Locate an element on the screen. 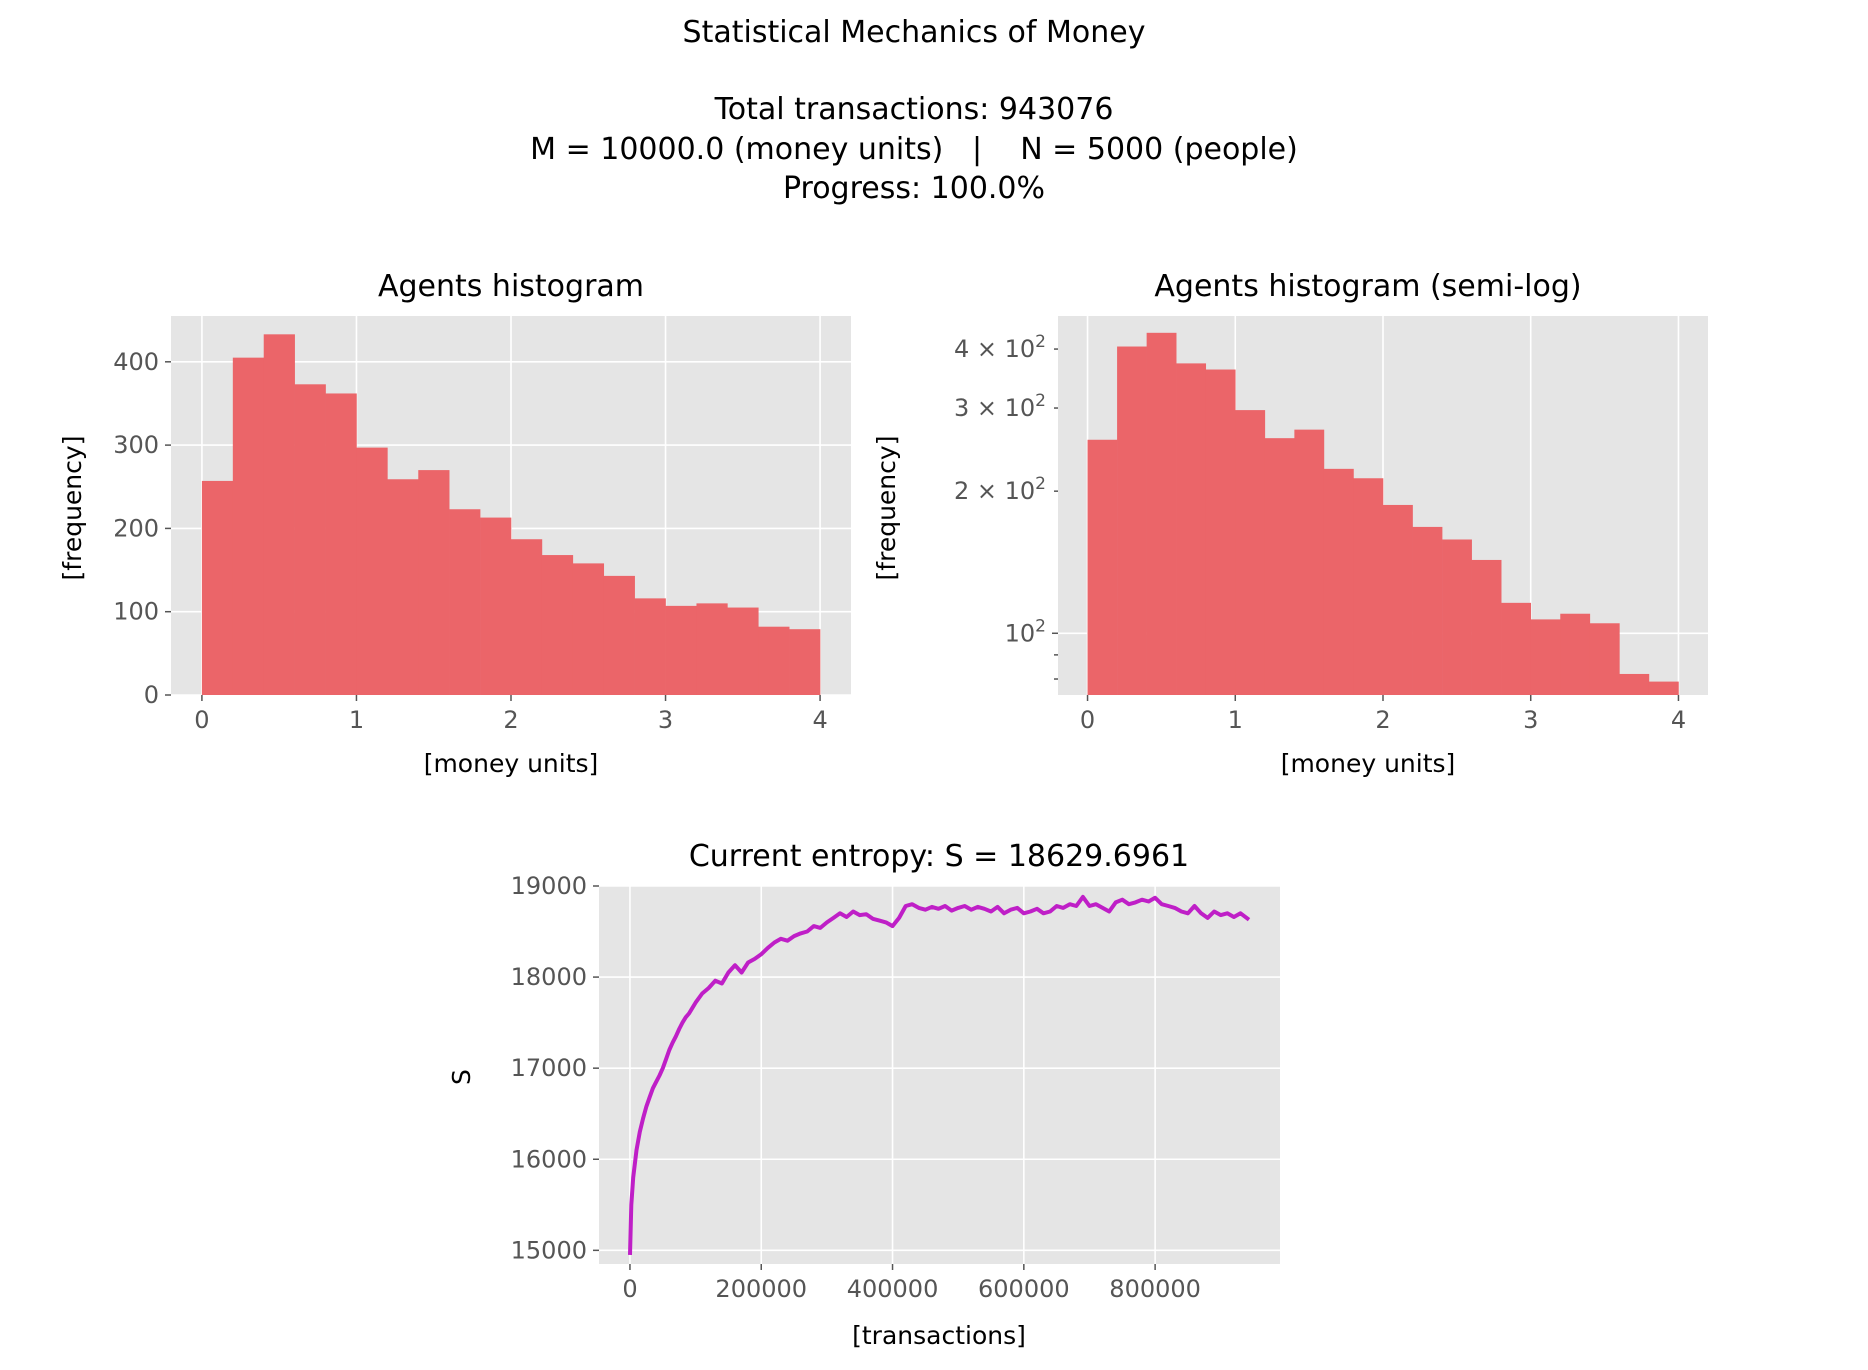  histogram-semilog-title: Agents histogram (semi-log) is located at coordinates (1367, 286).